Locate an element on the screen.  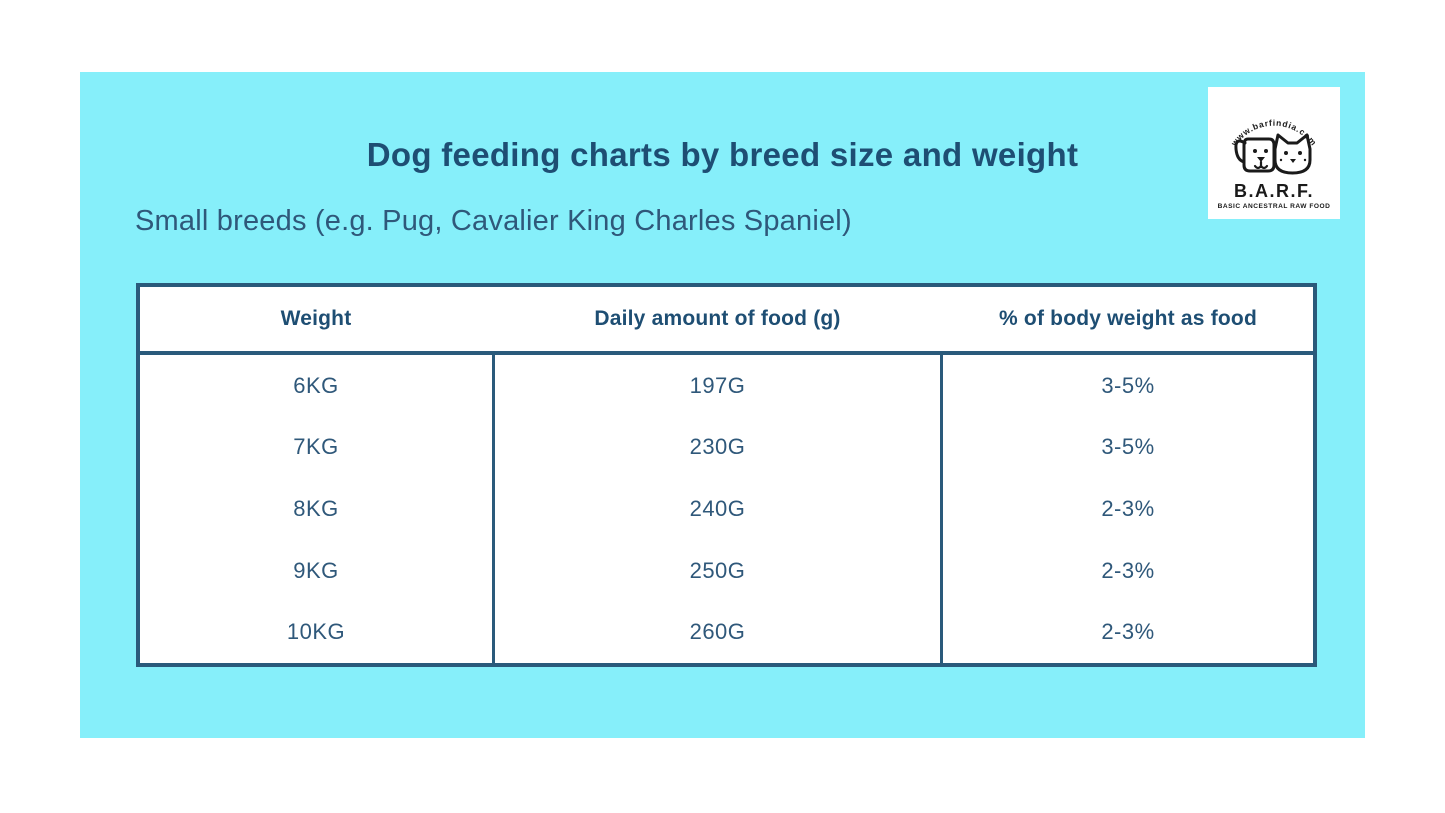
dog-face-icon is located at coordinates (1255, 155).